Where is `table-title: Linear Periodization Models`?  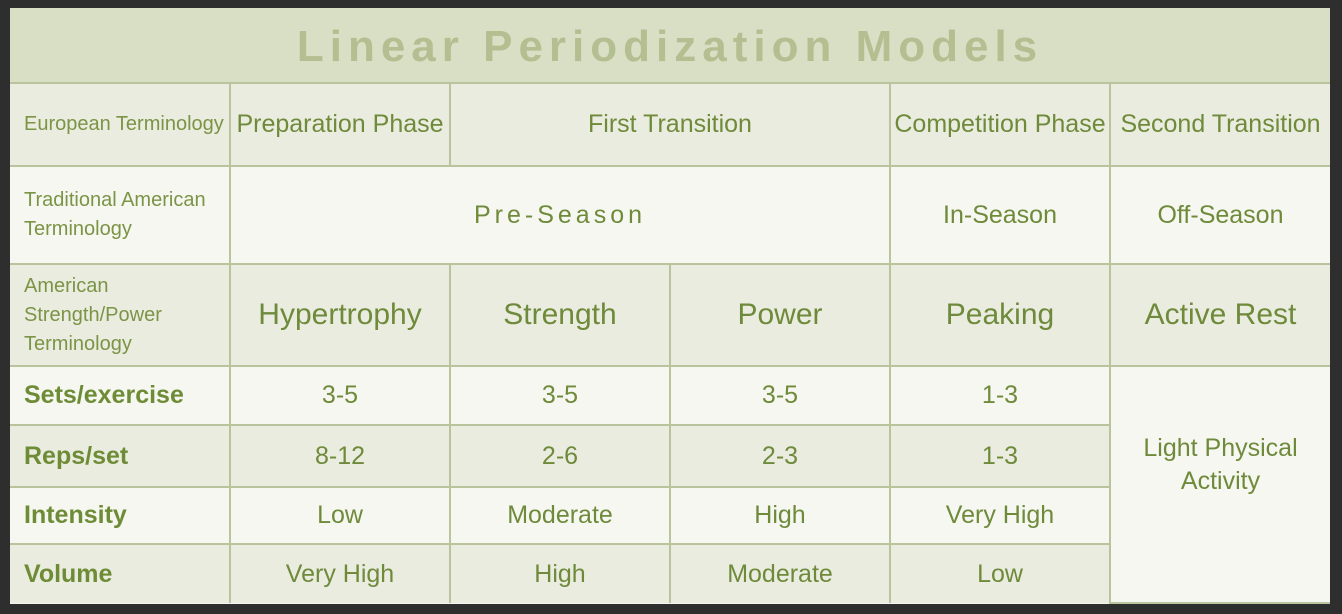
table-title: Linear Periodization Models is located at coordinates (670, 46).